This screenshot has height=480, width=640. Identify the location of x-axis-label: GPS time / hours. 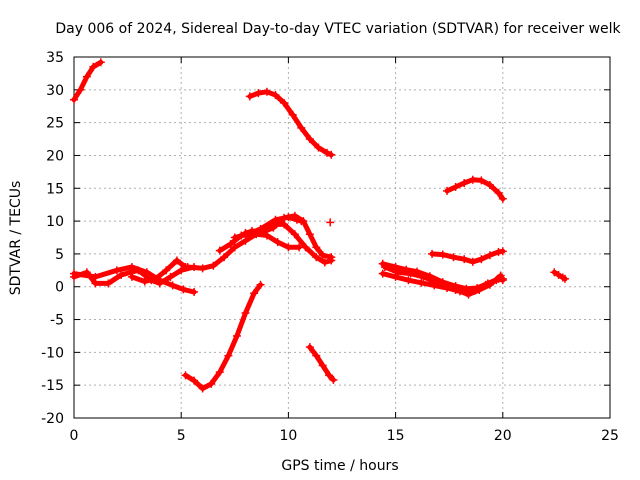
(339, 466).